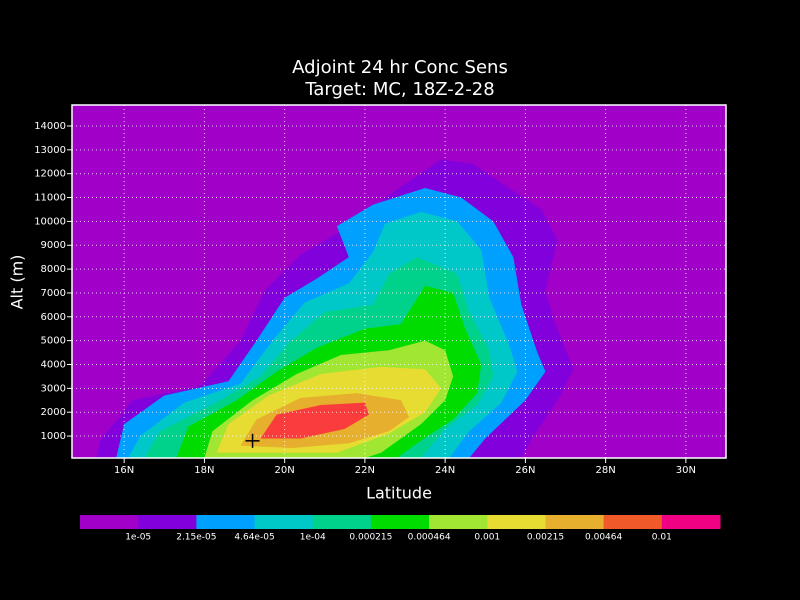 Image resolution: width=800 pixels, height=600 pixels. I want to click on colorbar-label: 1e-04, so click(313, 538).